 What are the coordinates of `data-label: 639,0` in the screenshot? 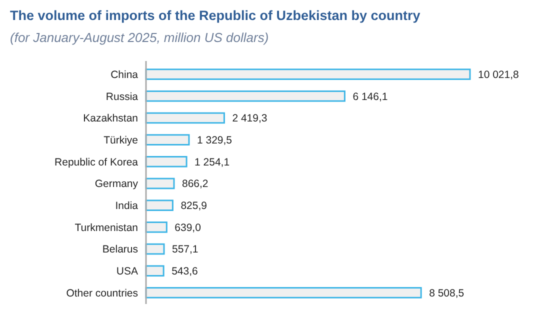 It's located at (188, 228).